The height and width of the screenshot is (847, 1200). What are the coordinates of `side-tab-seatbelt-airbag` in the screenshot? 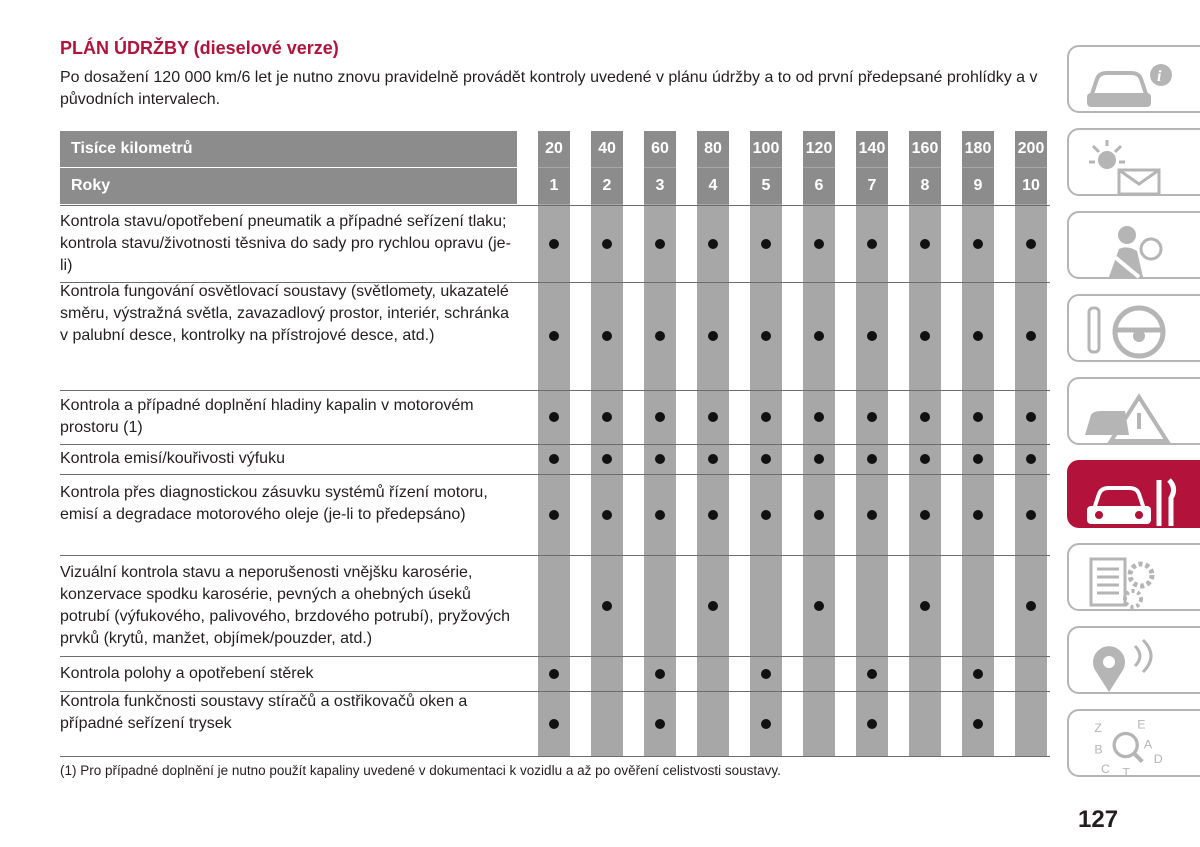 It's located at (1133, 245).